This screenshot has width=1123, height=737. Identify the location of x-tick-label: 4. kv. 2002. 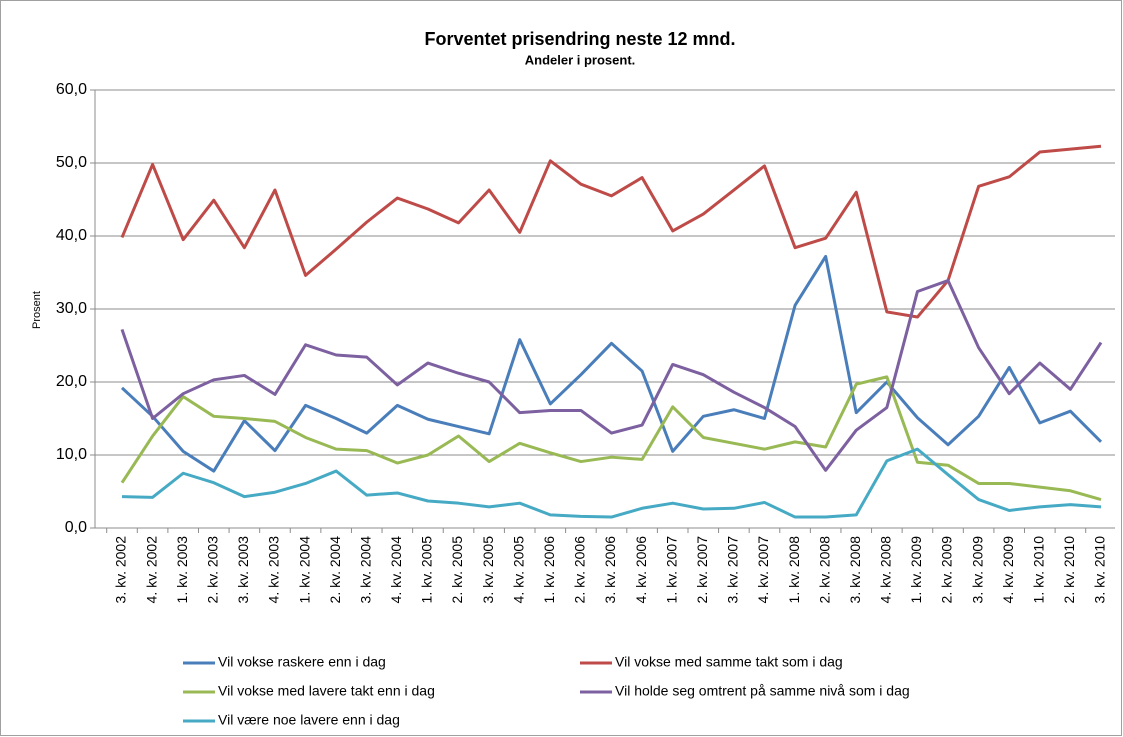
(151, 570).